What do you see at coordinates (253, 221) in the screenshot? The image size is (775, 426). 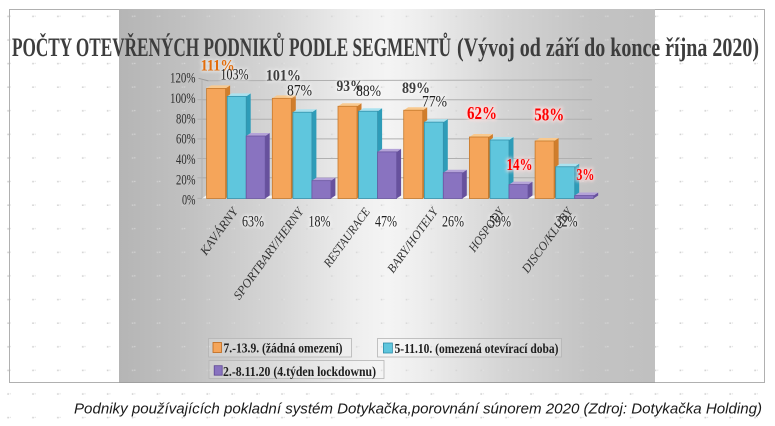 I see `svg-text: 63%` at bounding box center [253, 221].